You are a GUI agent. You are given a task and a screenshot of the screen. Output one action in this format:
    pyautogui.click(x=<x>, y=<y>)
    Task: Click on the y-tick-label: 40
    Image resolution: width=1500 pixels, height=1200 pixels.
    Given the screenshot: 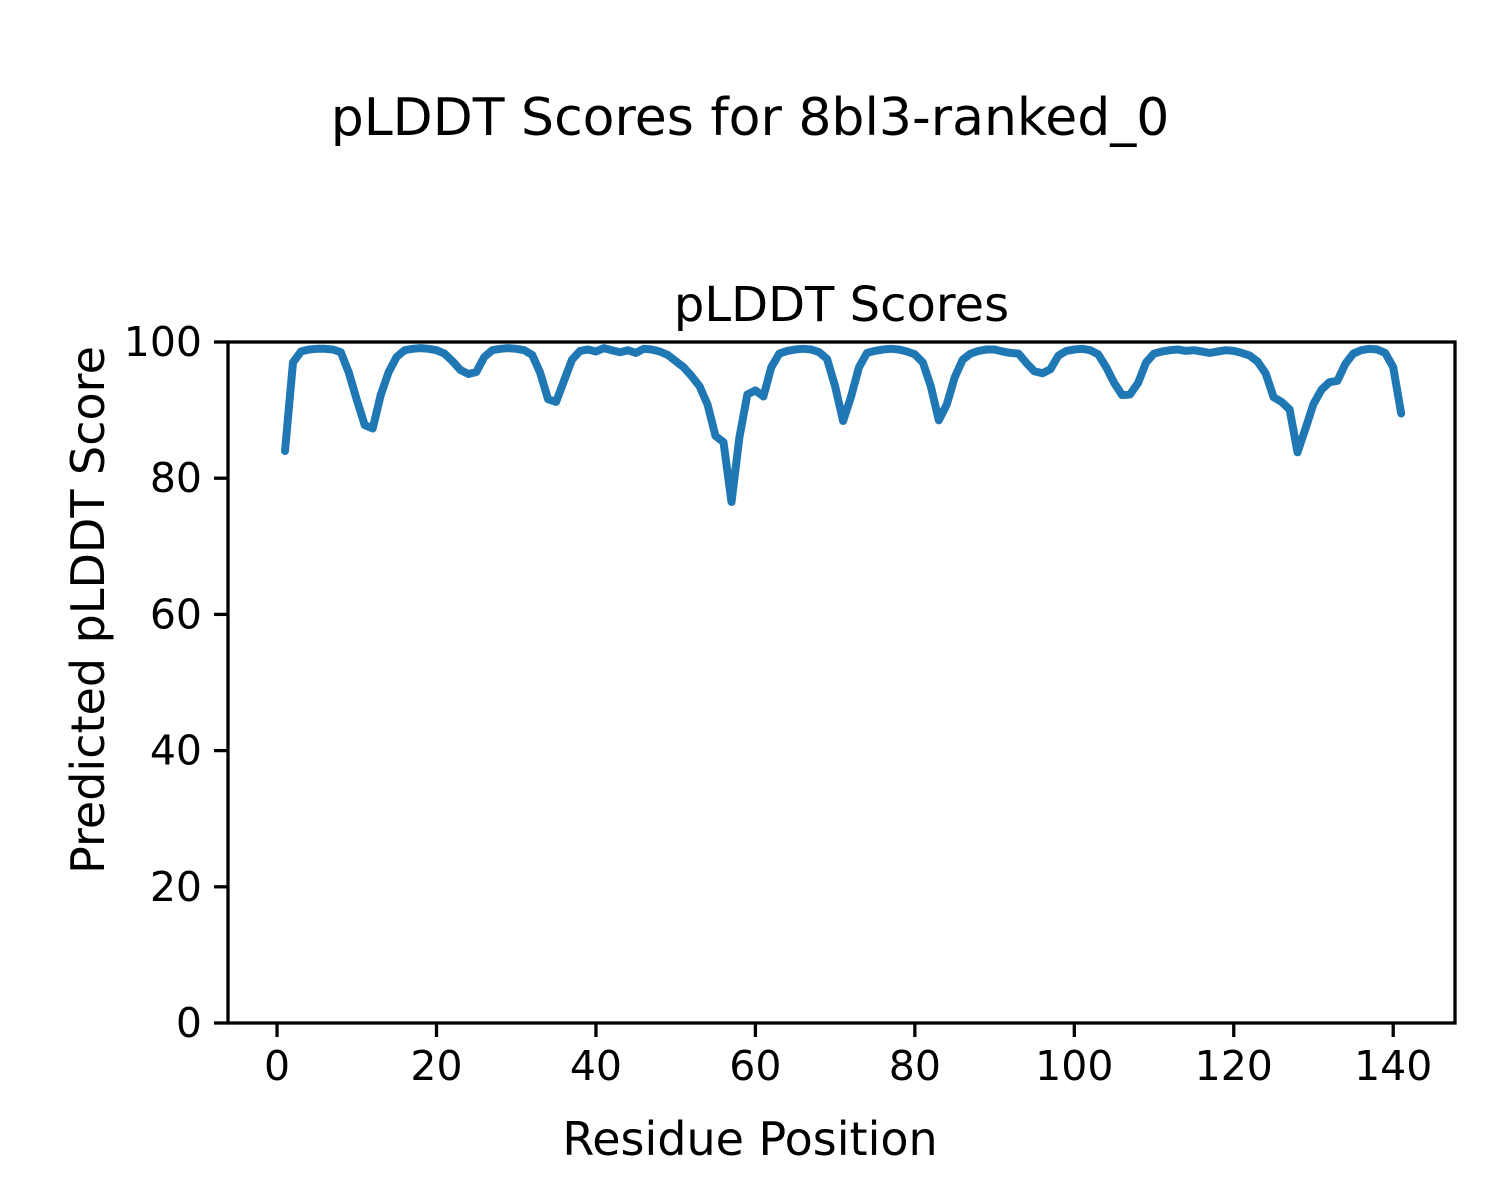 What is the action you would take?
    pyautogui.click(x=176, y=751)
    